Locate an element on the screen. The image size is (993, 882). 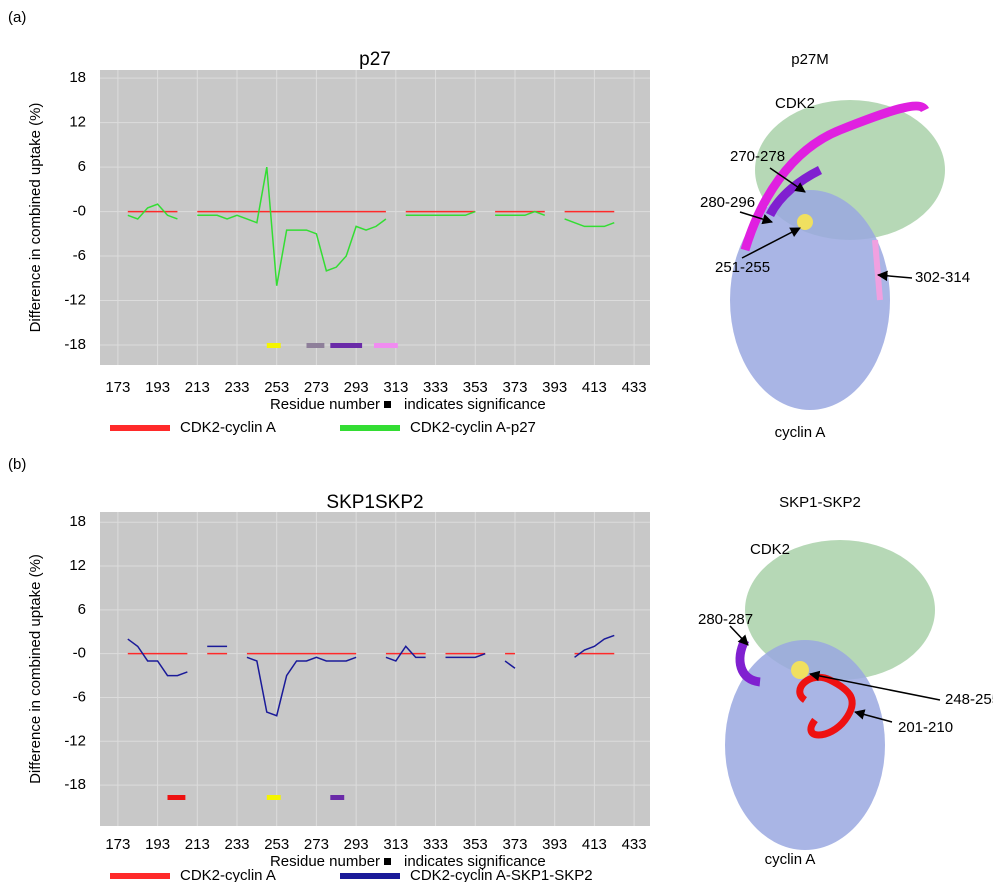
structure-label: 251-255 is located at coordinates (742, 267).